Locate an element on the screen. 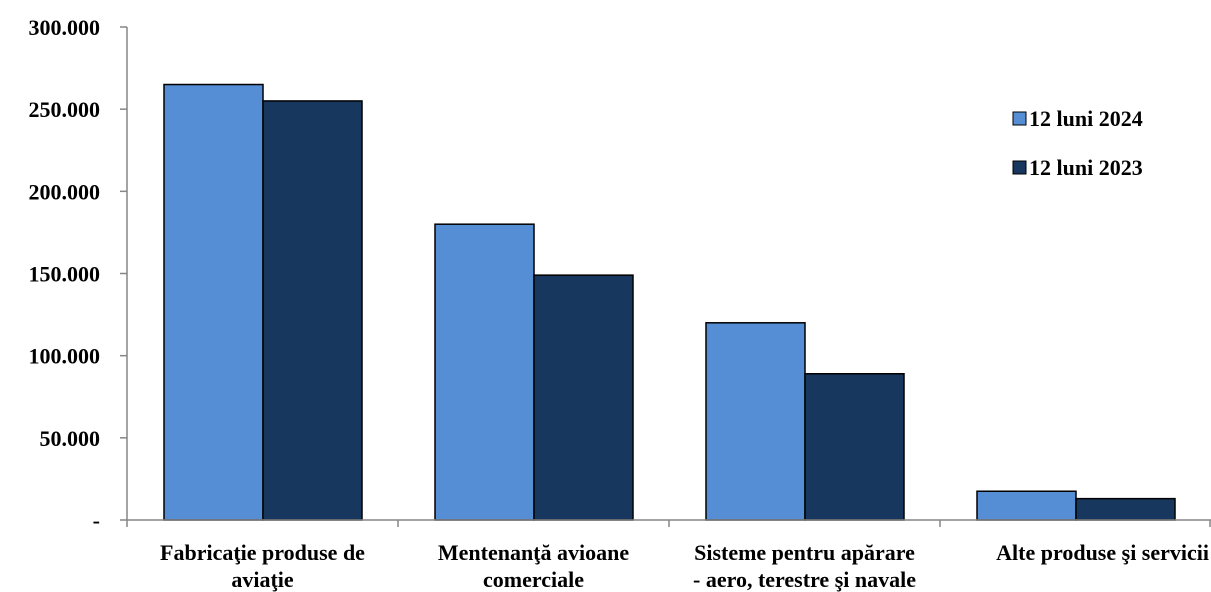 Image resolution: width=1211 pixels, height=592 pixels. x-category-label: Sisteme pentru apărare is located at coordinates (804, 552).